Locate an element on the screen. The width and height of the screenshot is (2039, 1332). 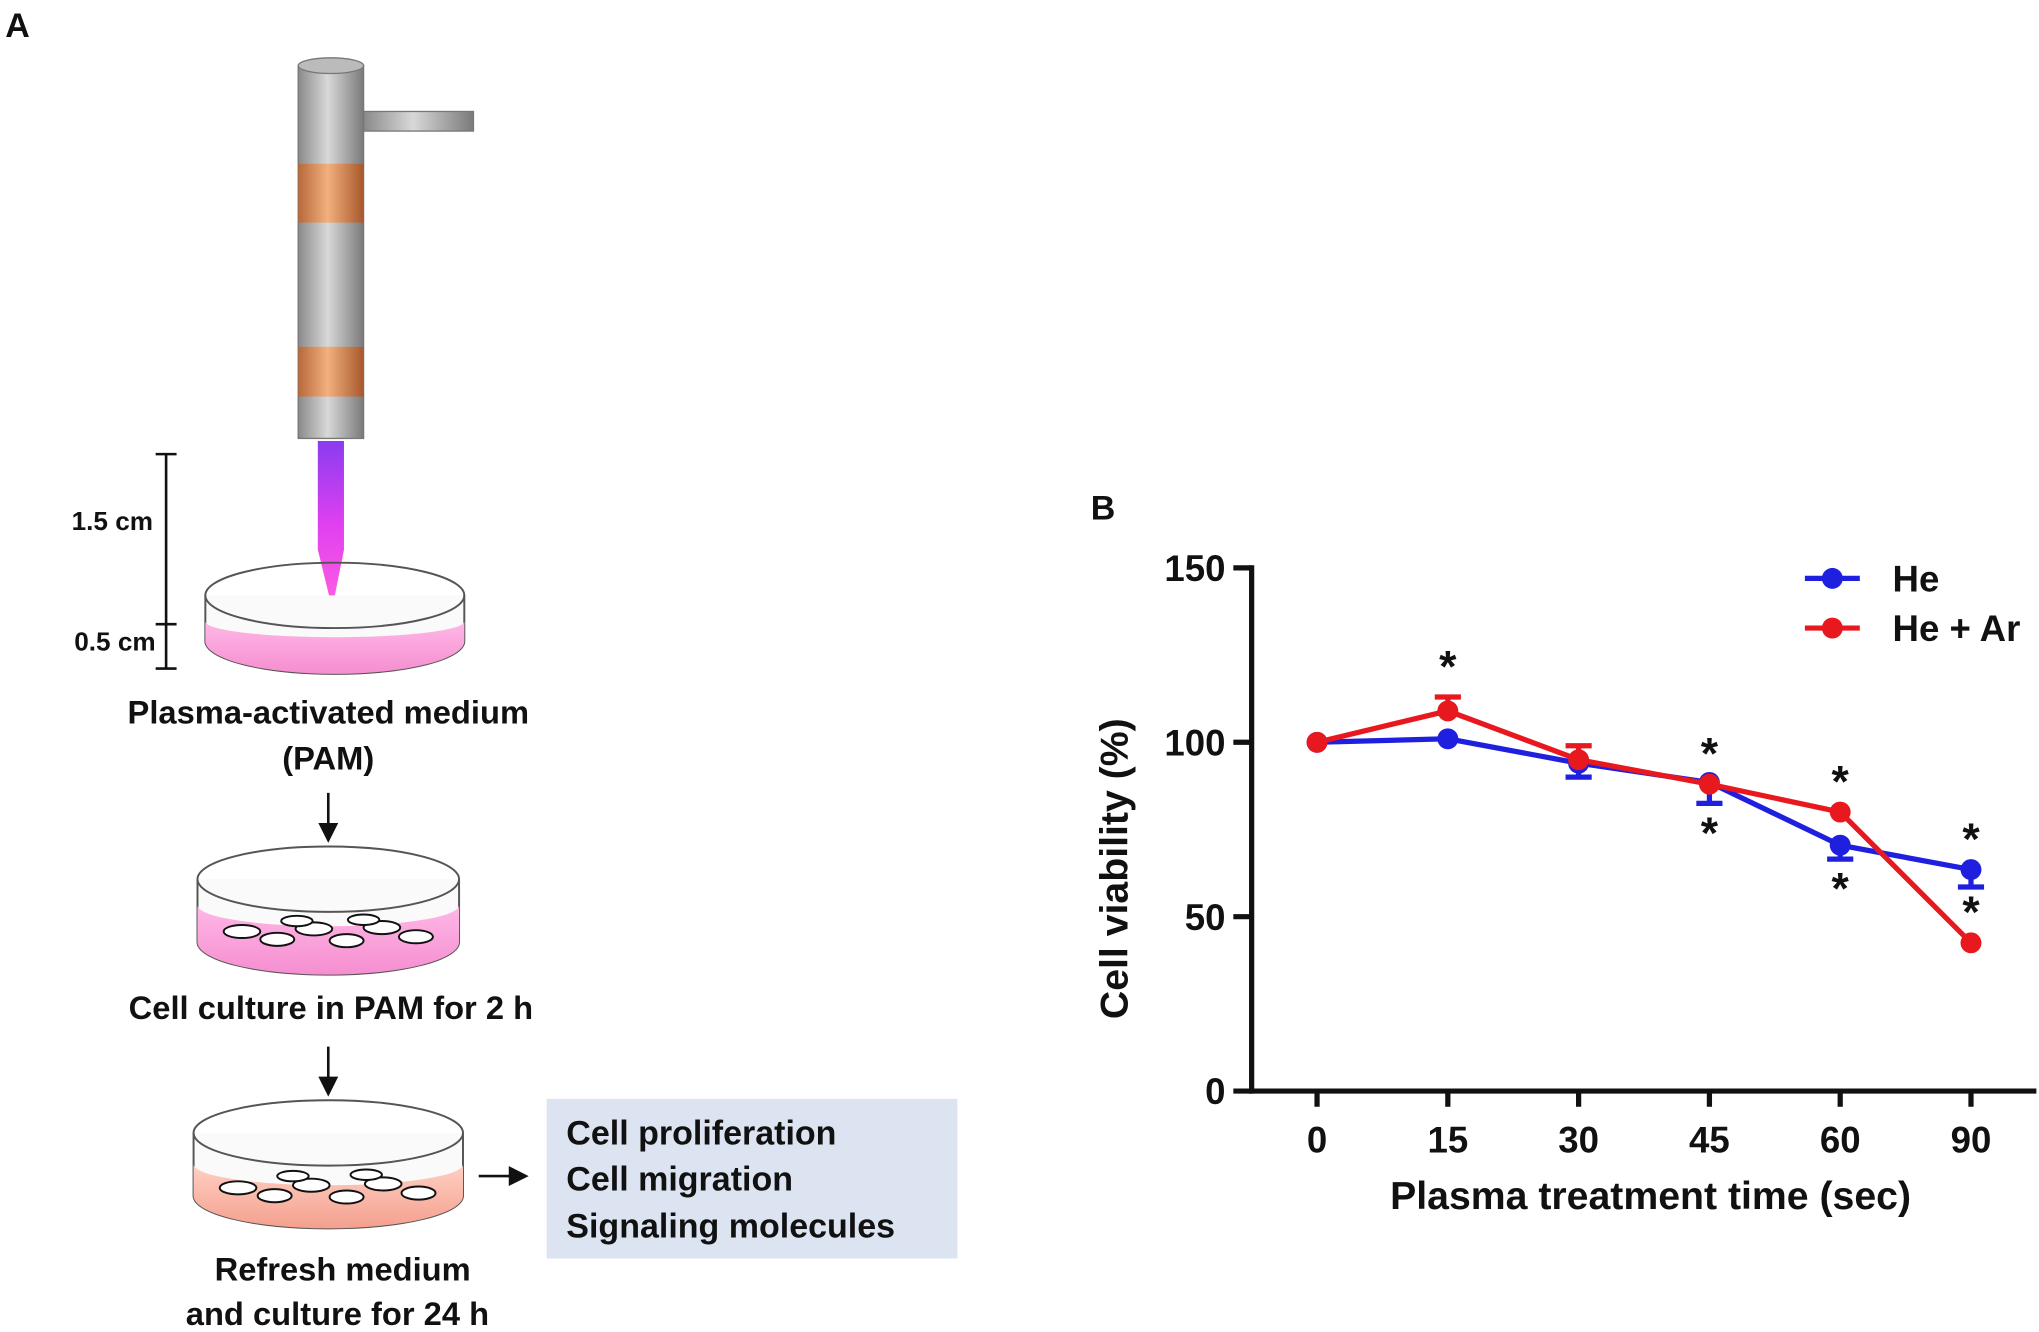
x-tick-label: 30 is located at coordinates (1578, 1140).